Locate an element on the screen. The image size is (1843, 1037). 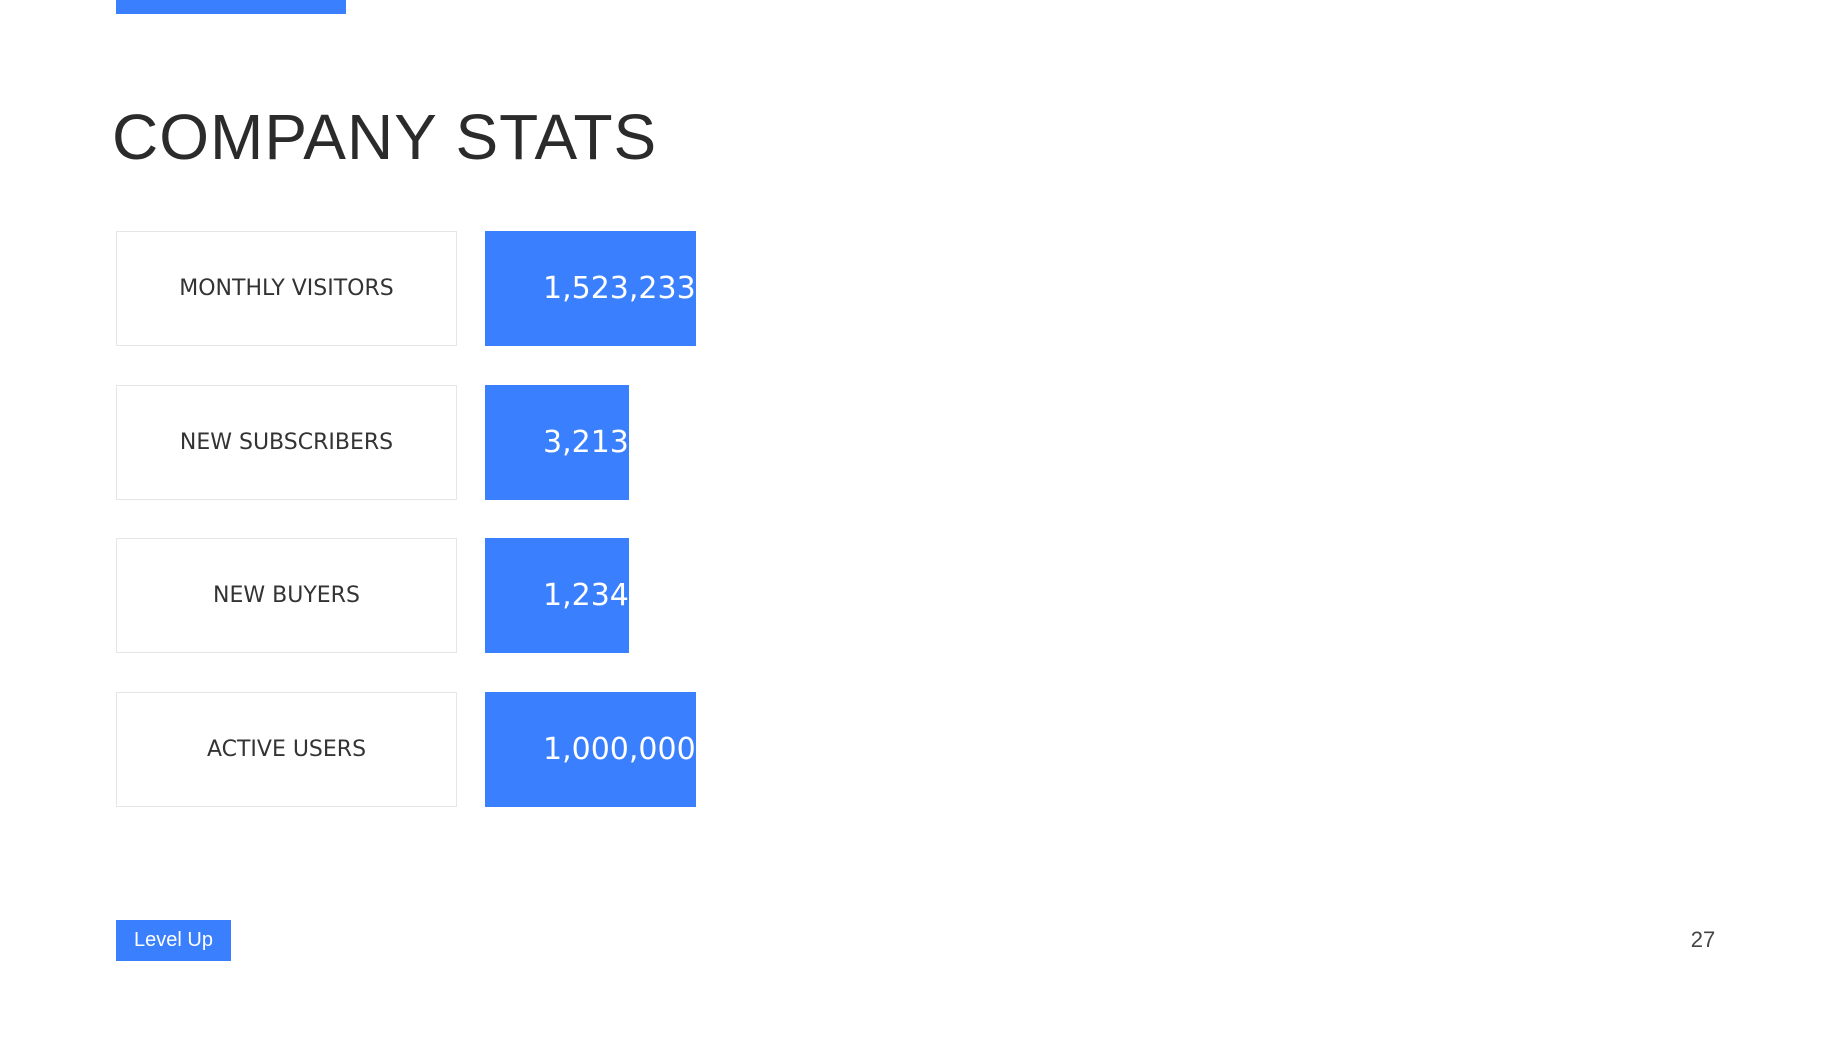
accent-bar is located at coordinates (231, 7).